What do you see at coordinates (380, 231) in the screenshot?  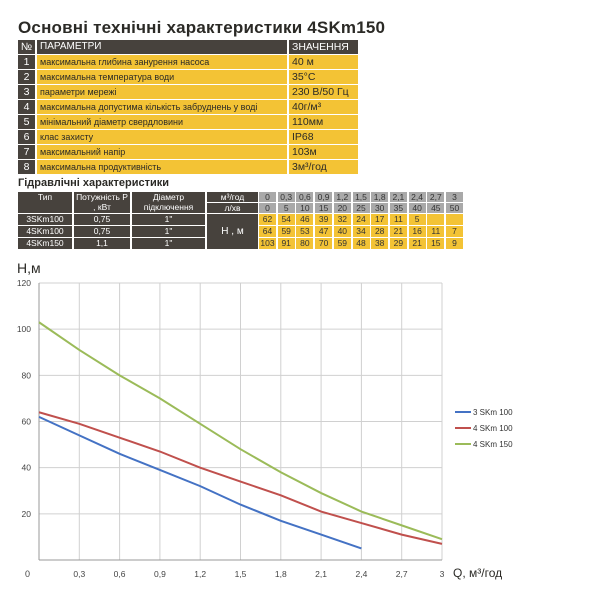 I see `head-cell: 28` at bounding box center [380, 231].